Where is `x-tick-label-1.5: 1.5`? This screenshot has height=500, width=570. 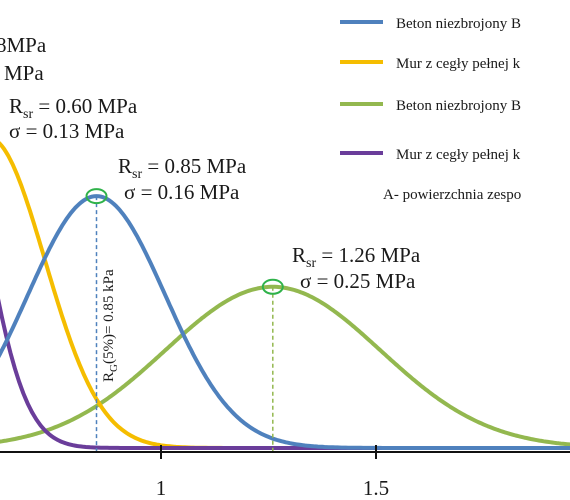
x-tick-label-1.5: 1.5 is located at coordinates (376, 488).